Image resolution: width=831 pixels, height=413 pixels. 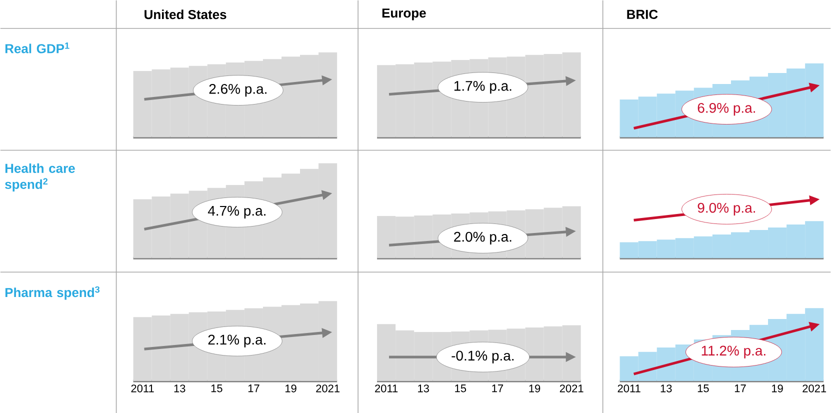 I want to click on annotation: 2.1% p.a., so click(x=237, y=341).